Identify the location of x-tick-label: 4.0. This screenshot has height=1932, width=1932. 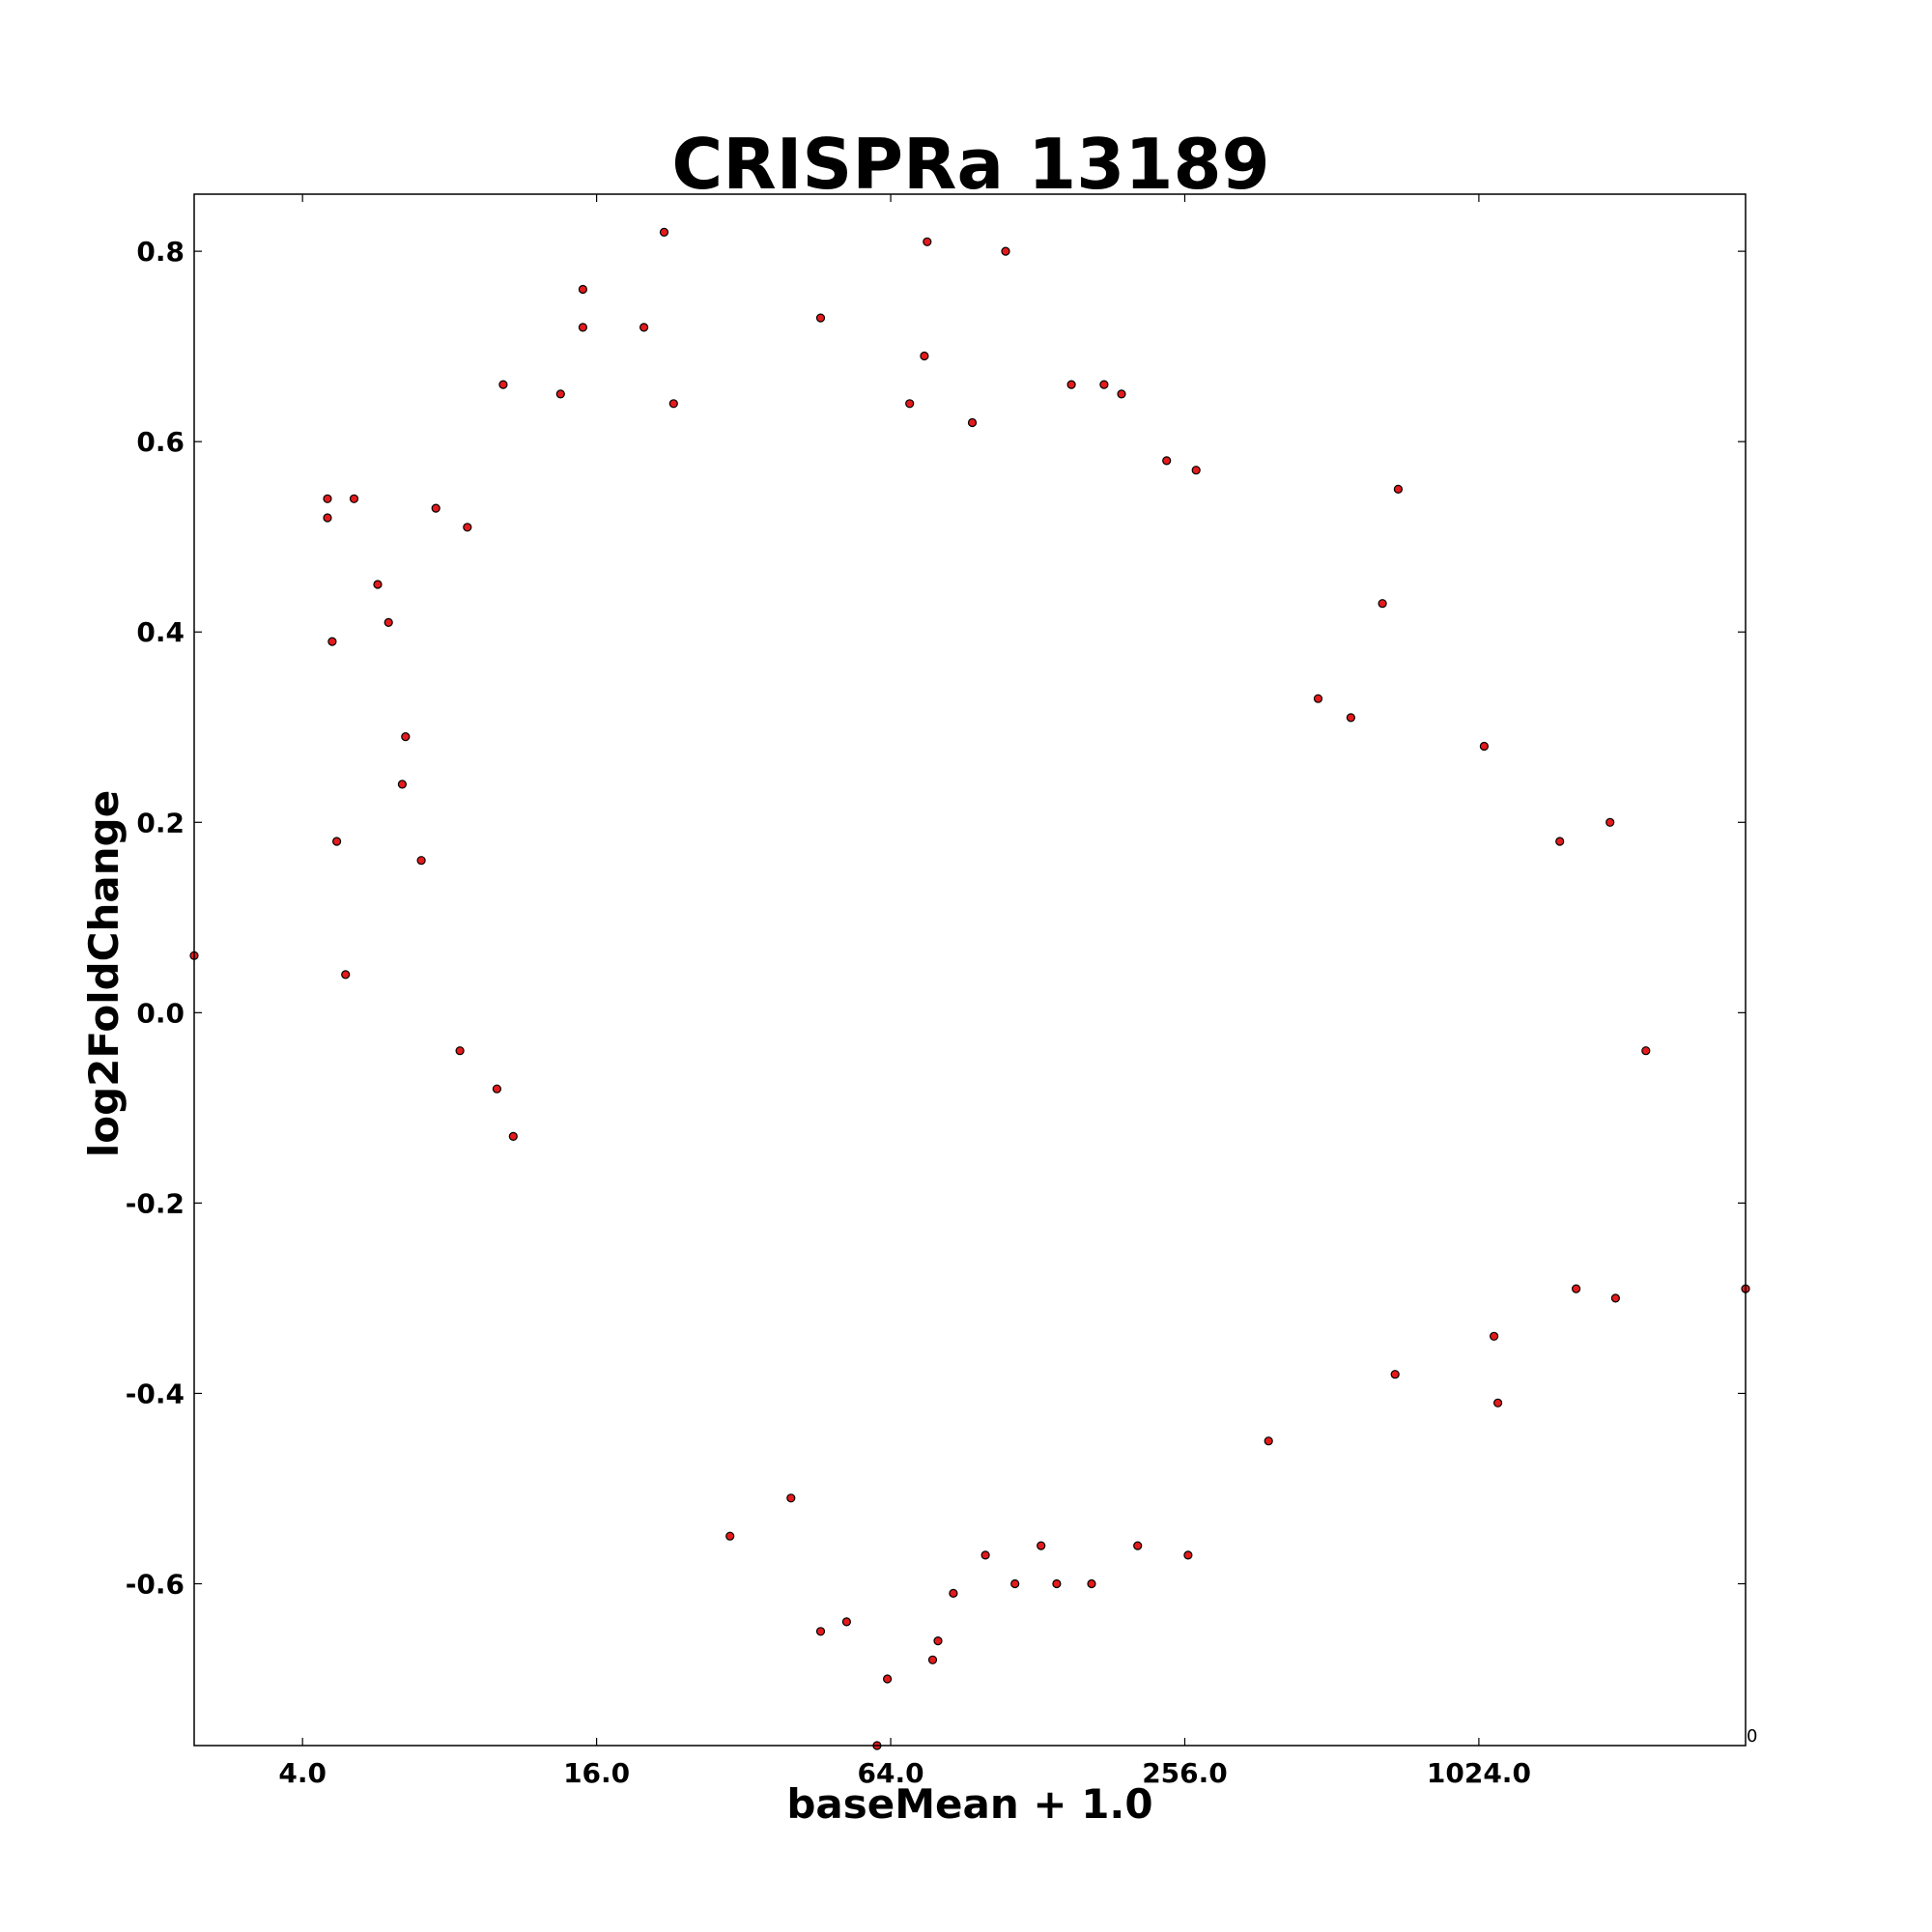
(302, 1773).